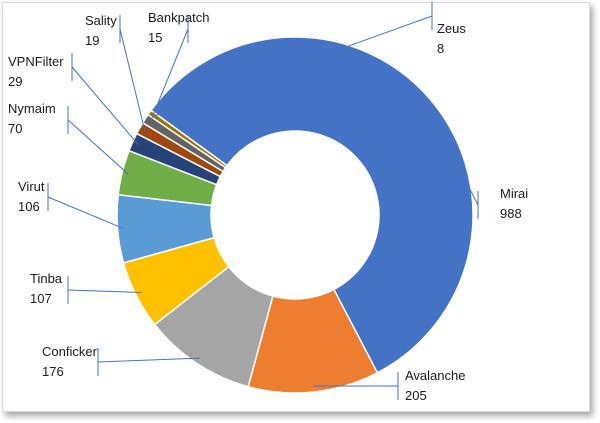 This screenshot has width=600, height=423. What do you see at coordinates (511, 213) in the screenshot?
I see `label-value-mirai: 988` at bounding box center [511, 213].